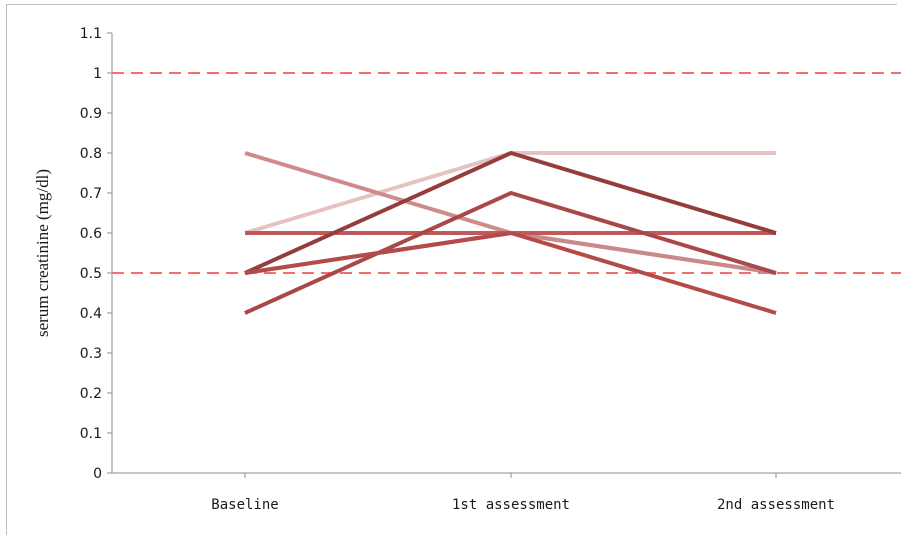  What do you see at coordinates (91, 274) in the screenshot?
I see `y-tick-label: 0.5` at bounding box center [91, 274].